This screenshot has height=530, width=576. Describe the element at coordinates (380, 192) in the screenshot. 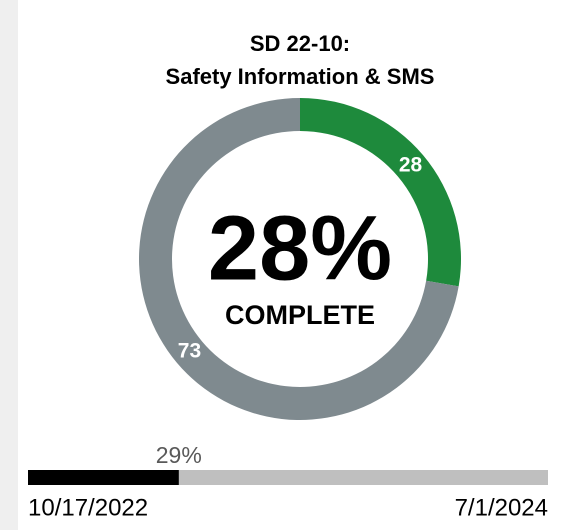

I see `donut-segment` at that location.